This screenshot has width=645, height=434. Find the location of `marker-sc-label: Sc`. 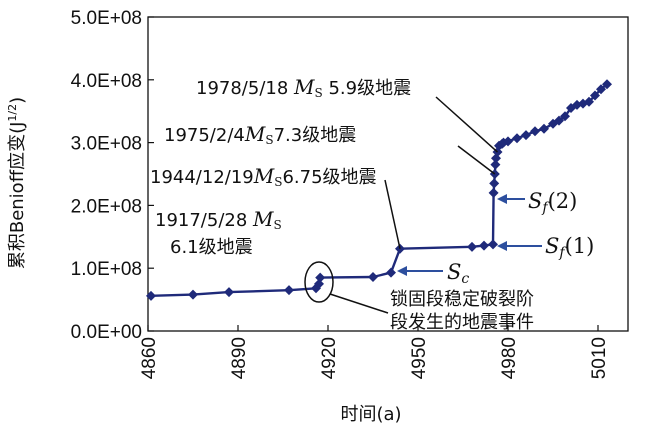

marker-sc-label: Sc is located at coordinates (458, 273).